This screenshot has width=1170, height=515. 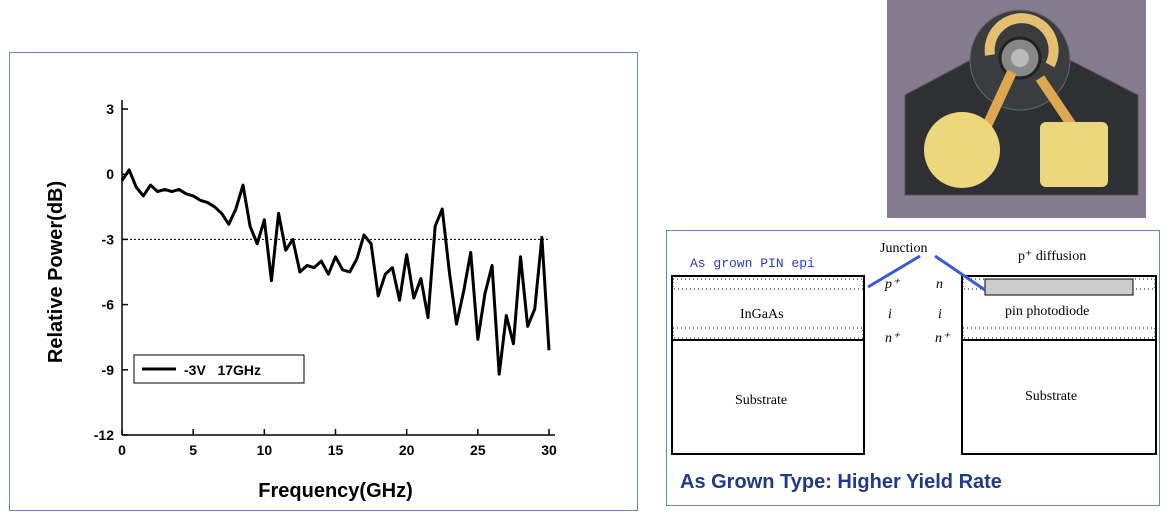 What do you see at coordinates (110, 109) in the screenshot?
I see `y-tick-label: 3` at bounding box center [110, 109].